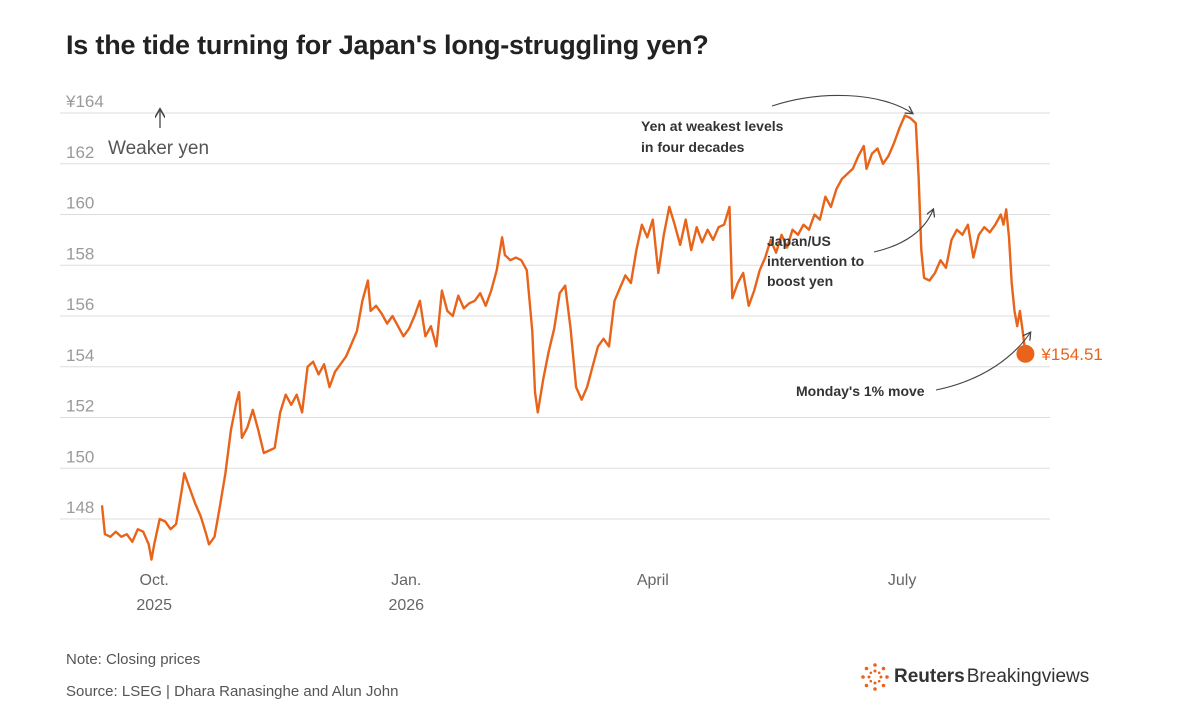  Describe the element at coordinates (133, 659) in the screenshot. I see `chart-note: Note: Closing prices` at that location.